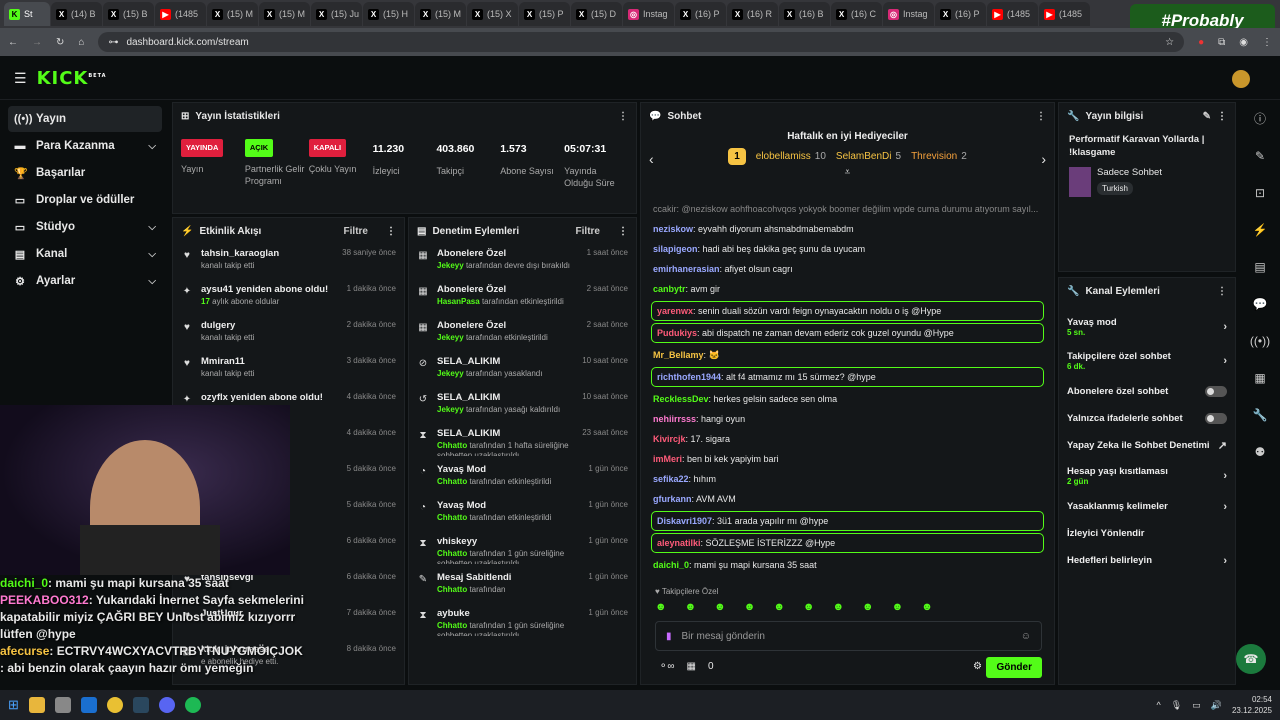  I want to click on gifter: elobellamiss 10, so click(791, 156).